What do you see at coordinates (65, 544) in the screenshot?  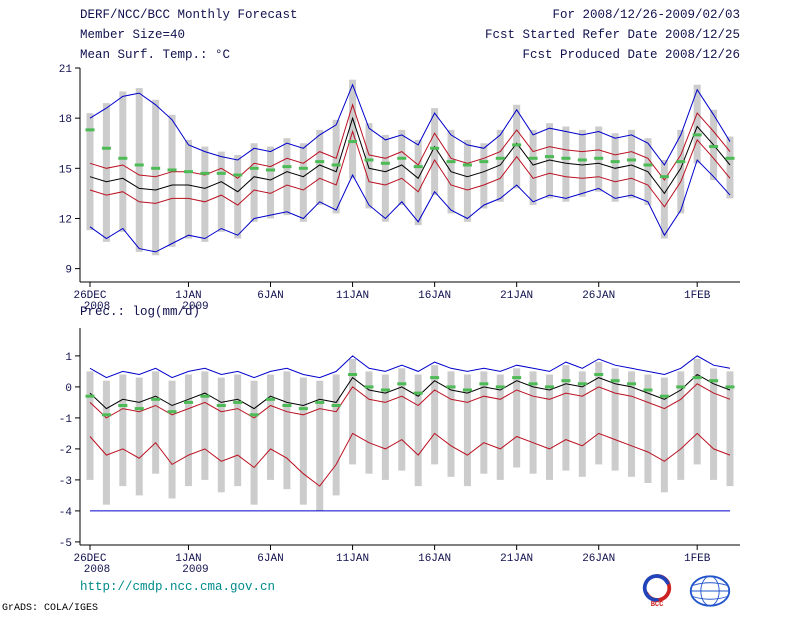 I see `svg-text: -5` at bounding box center [65, 544].